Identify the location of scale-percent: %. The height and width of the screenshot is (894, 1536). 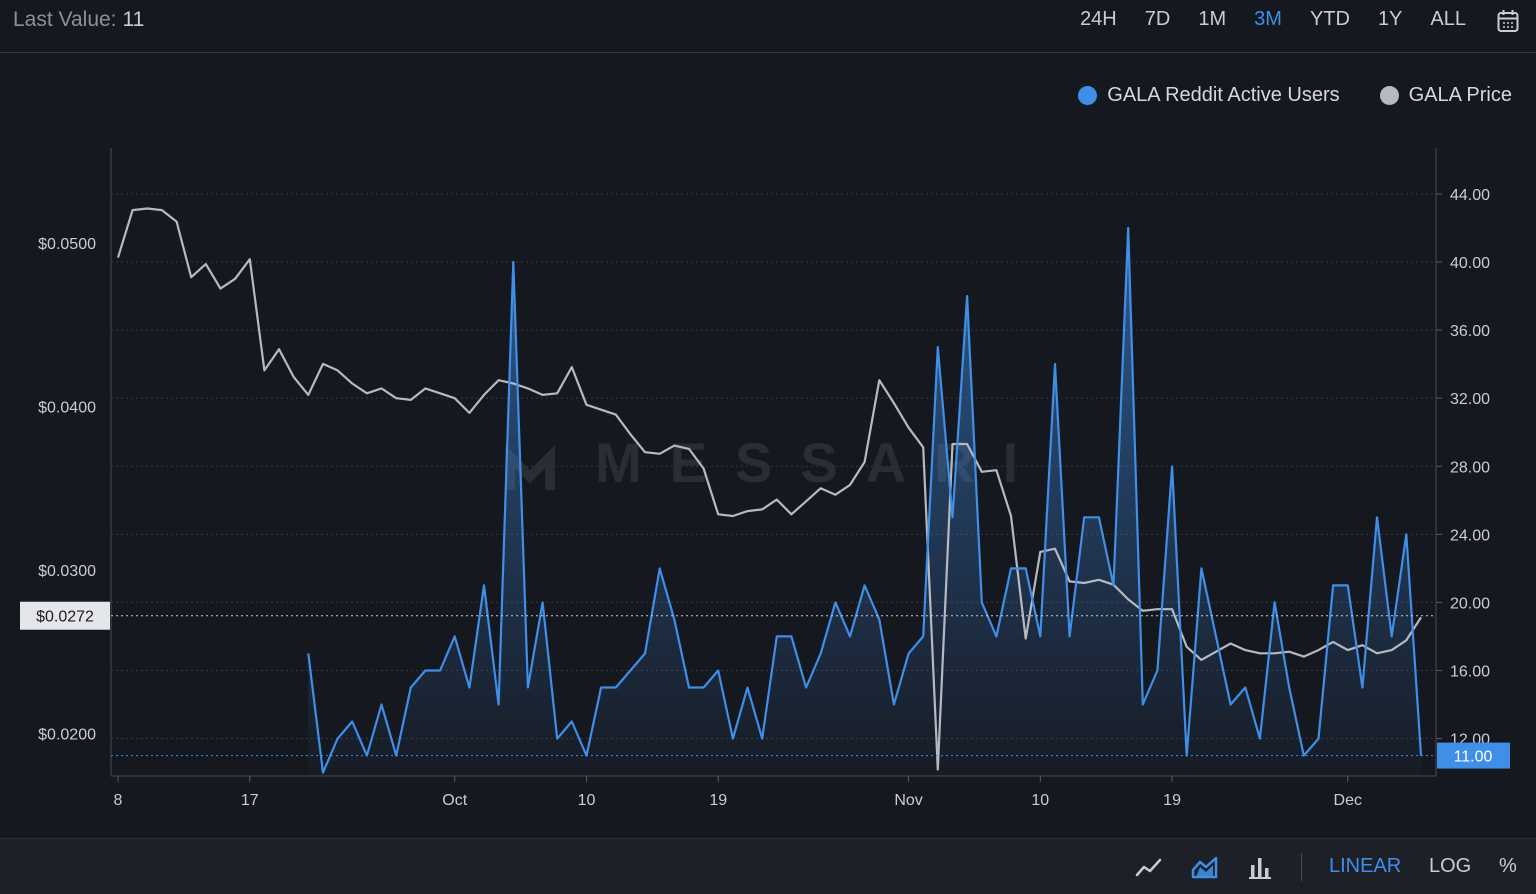
(1508, 866).